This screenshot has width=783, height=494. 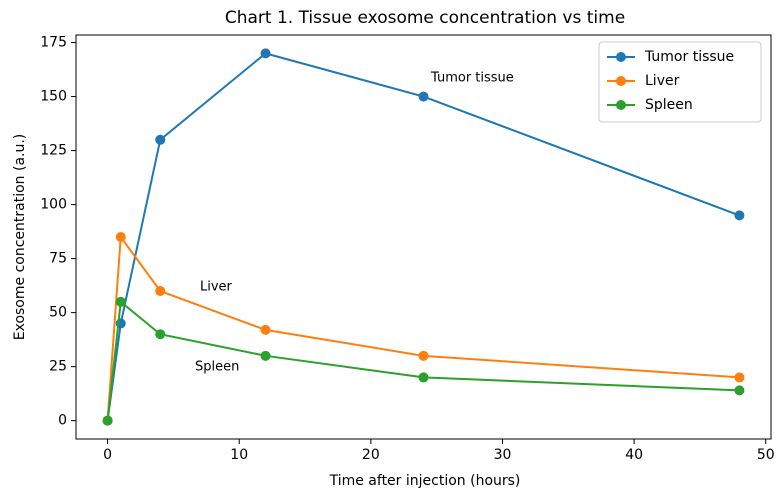 I want to click on y-tick-label: 75, so click(x=58, y=259).